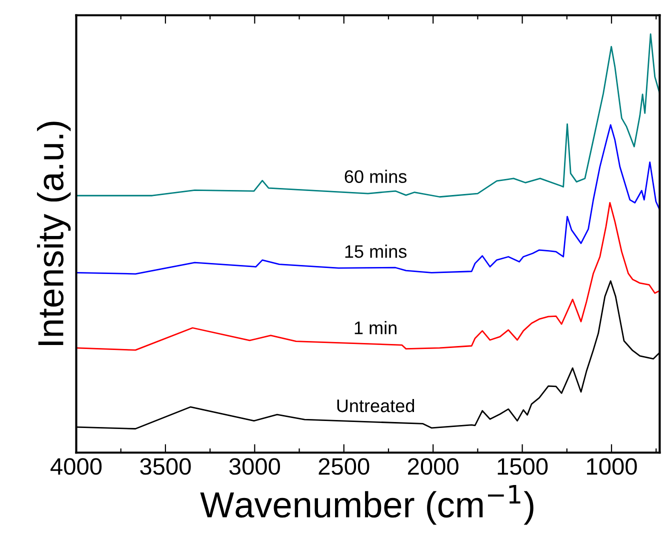 The height and width of the screenshot is (544, 663). What do you see at coordinates (54, 233) in the screenshot?
I see `y-axis-title: Intensity (a.u.)` at bounding box center [54, 233].